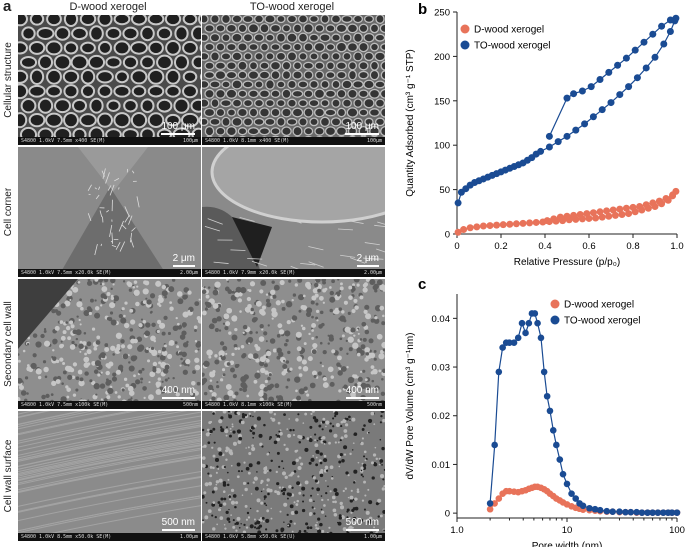  What do you see at coordinates (372, 273) in the screenshot?
I see `sem-info-scale: 2.00μm` at bounding box center [372, 273].